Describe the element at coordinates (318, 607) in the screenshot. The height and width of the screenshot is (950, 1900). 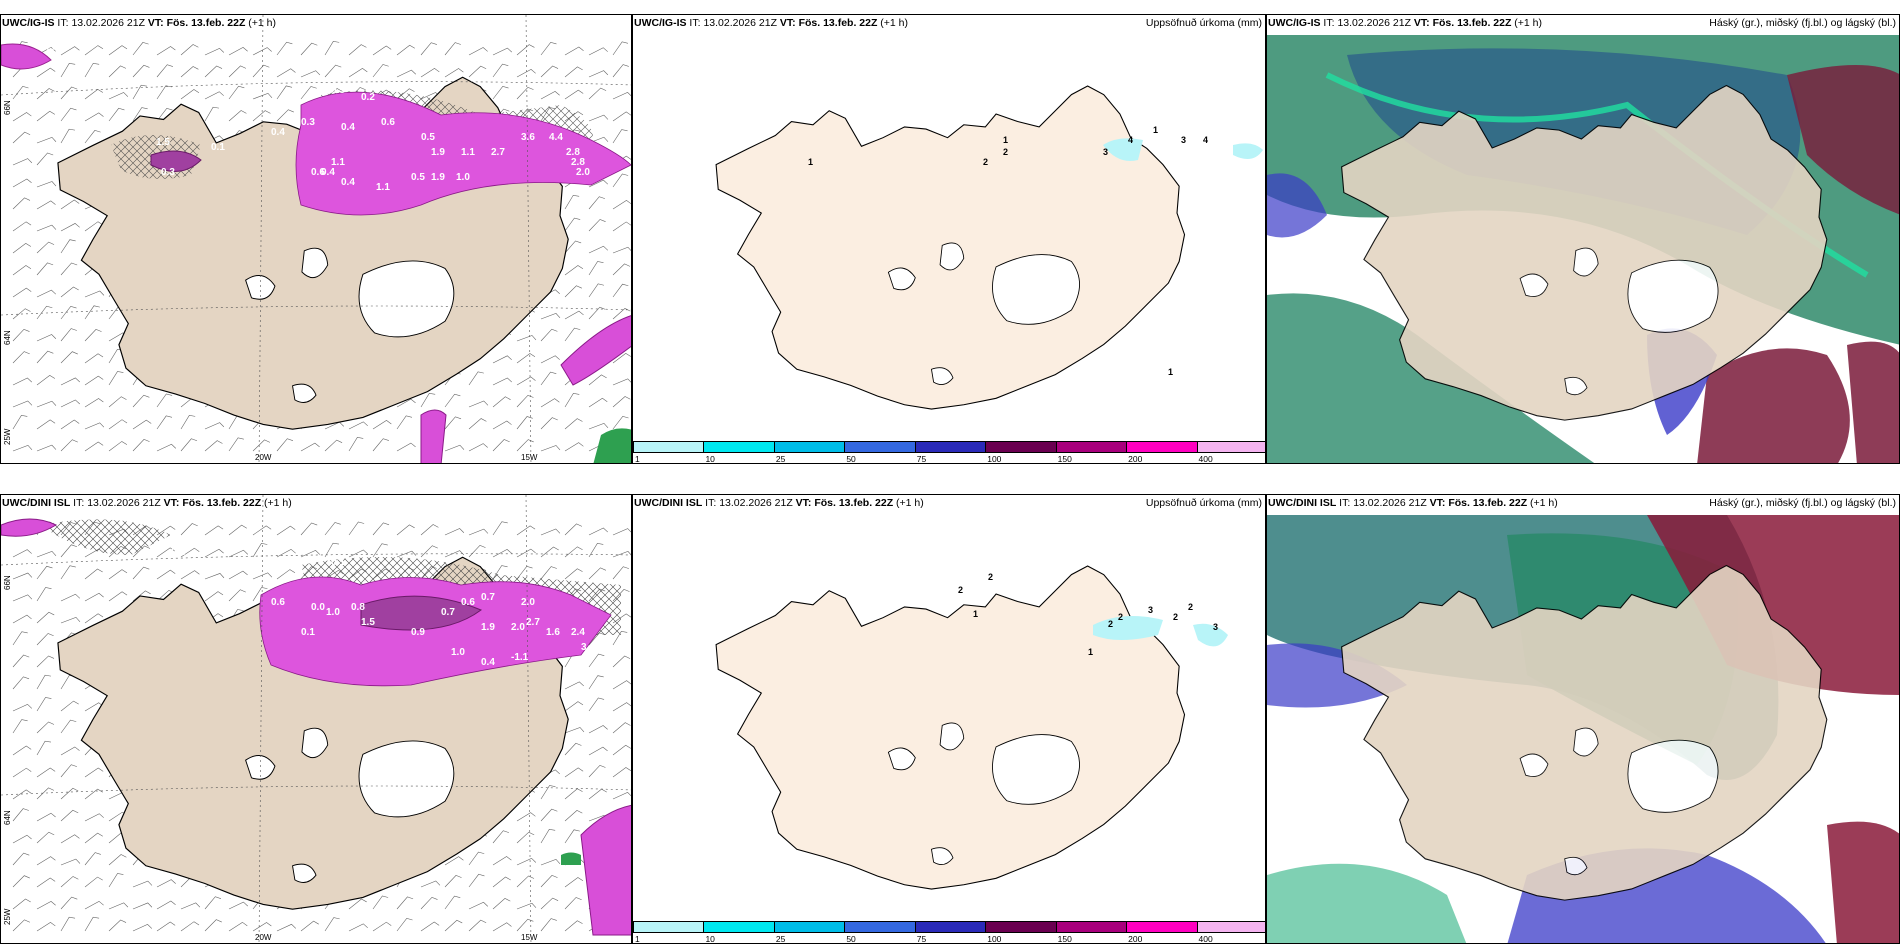
I see `value-label: 0.0` at that location.